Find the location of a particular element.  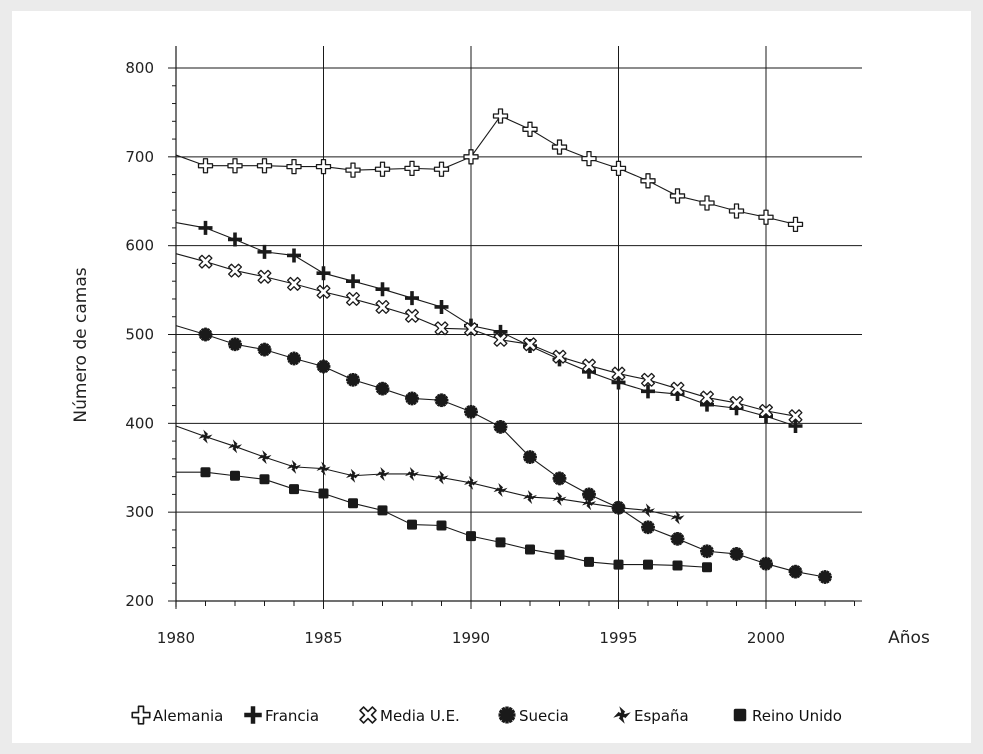

legend-label: Suecia is located at coordinates (544, 716).